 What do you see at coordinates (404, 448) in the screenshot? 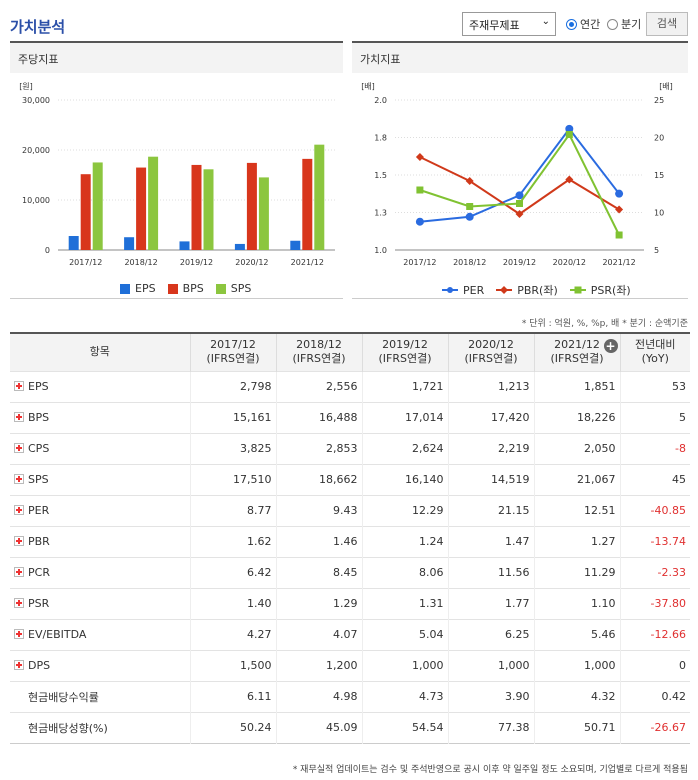
I see `value-cell: 2,624` at bounding box center [404, 448].